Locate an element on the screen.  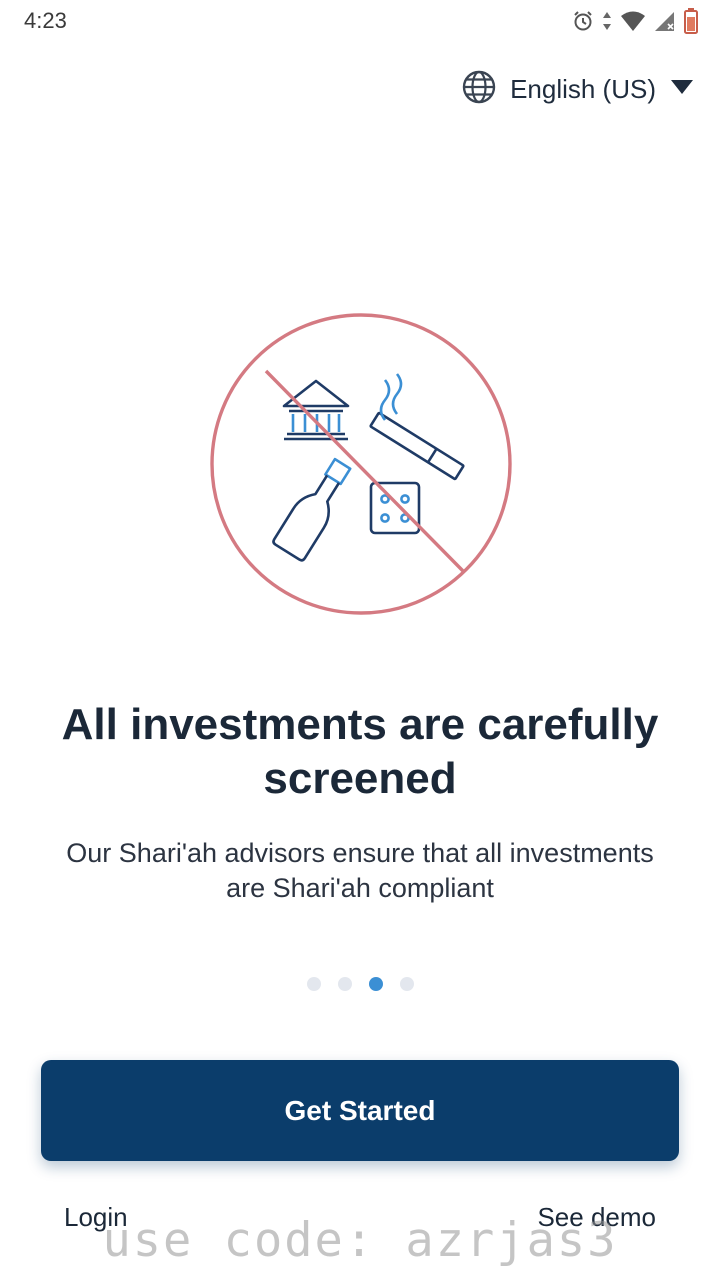
onboarding-headline: All investments are carefully screened is located at coordinates (360, 751).